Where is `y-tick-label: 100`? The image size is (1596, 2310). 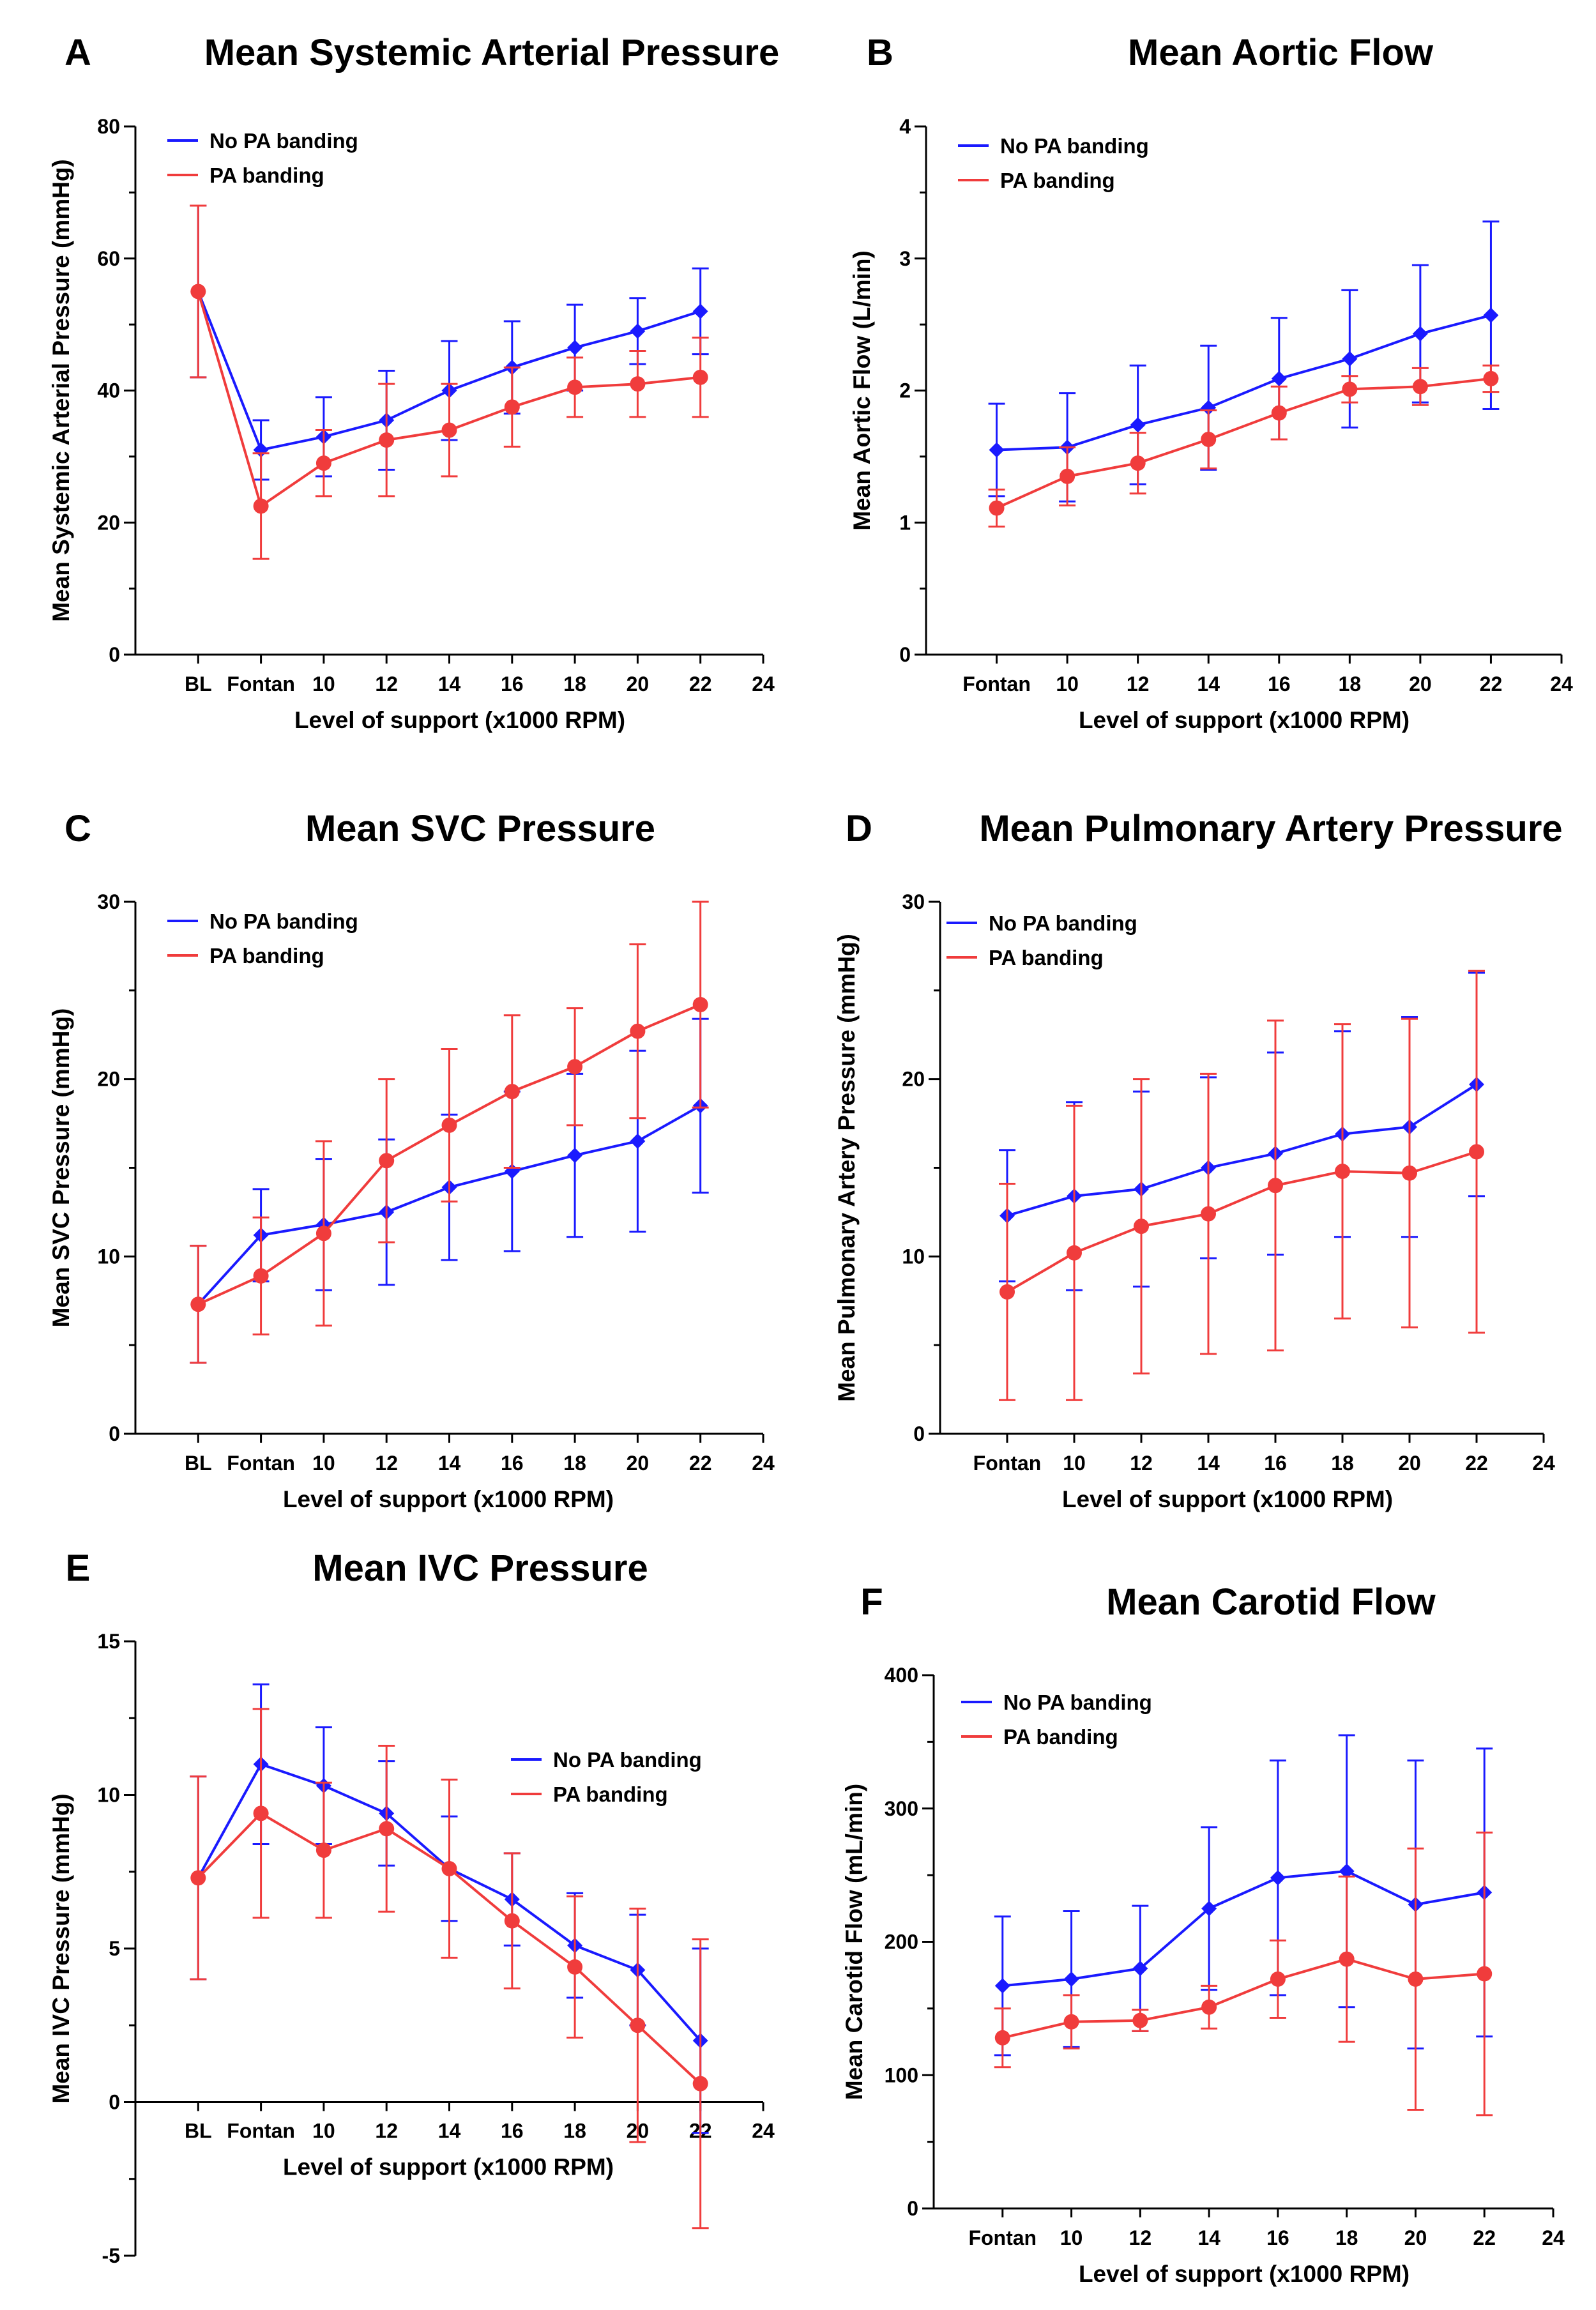
y-tick-label: 100 is located at coordinates (901, 2074).